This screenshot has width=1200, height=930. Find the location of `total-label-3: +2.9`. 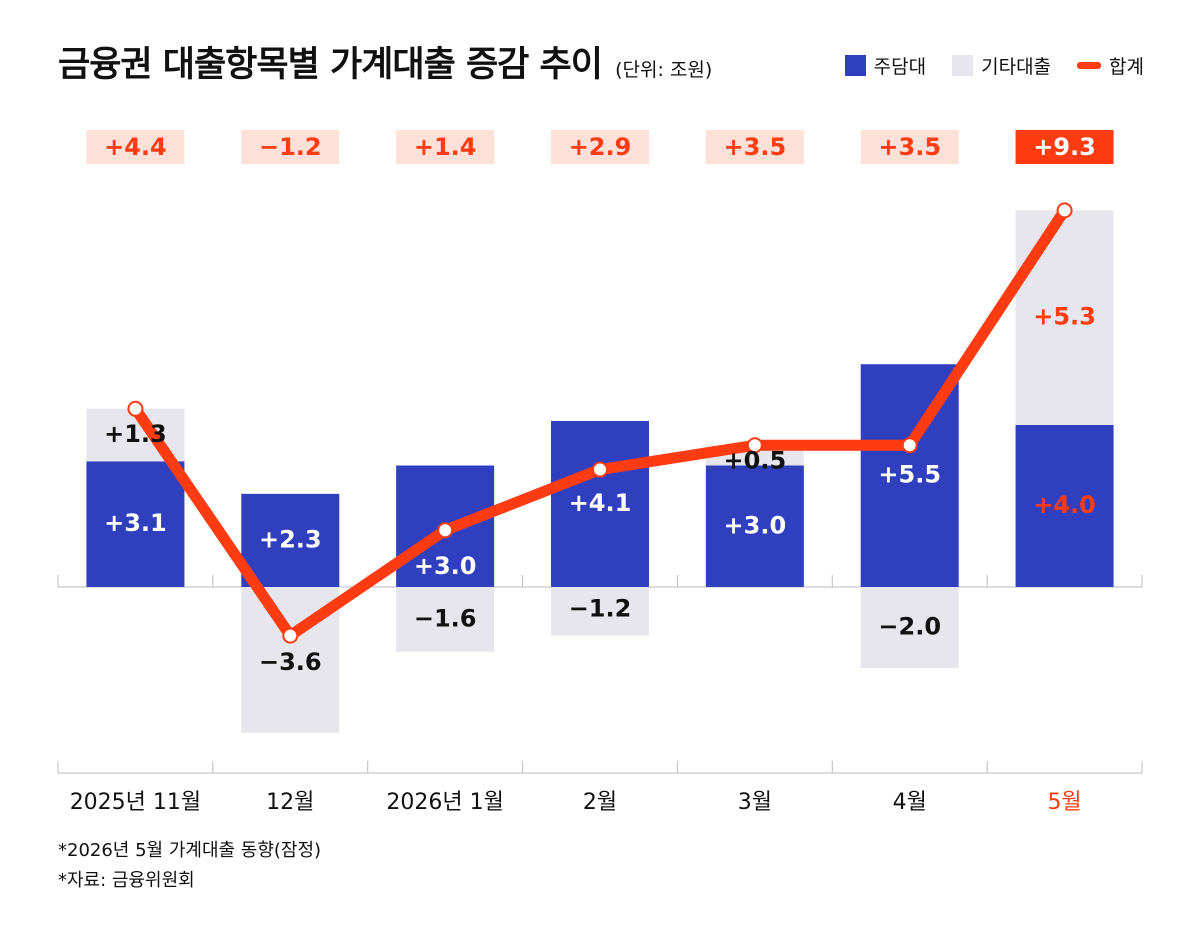

total-label-3: +2.9 is located at coordinates (600, 147).